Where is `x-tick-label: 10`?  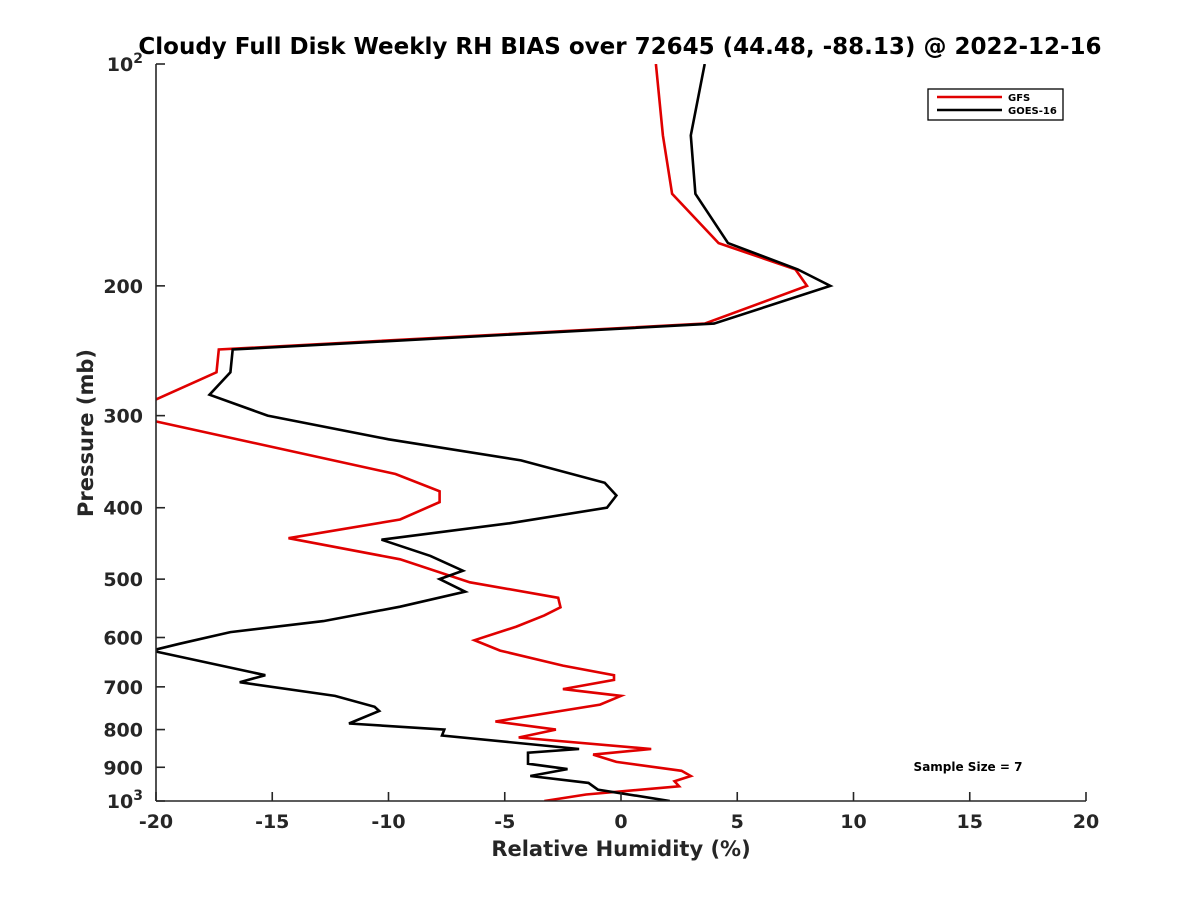 x-tick-label: 10 is located at coordinates (853, 822).